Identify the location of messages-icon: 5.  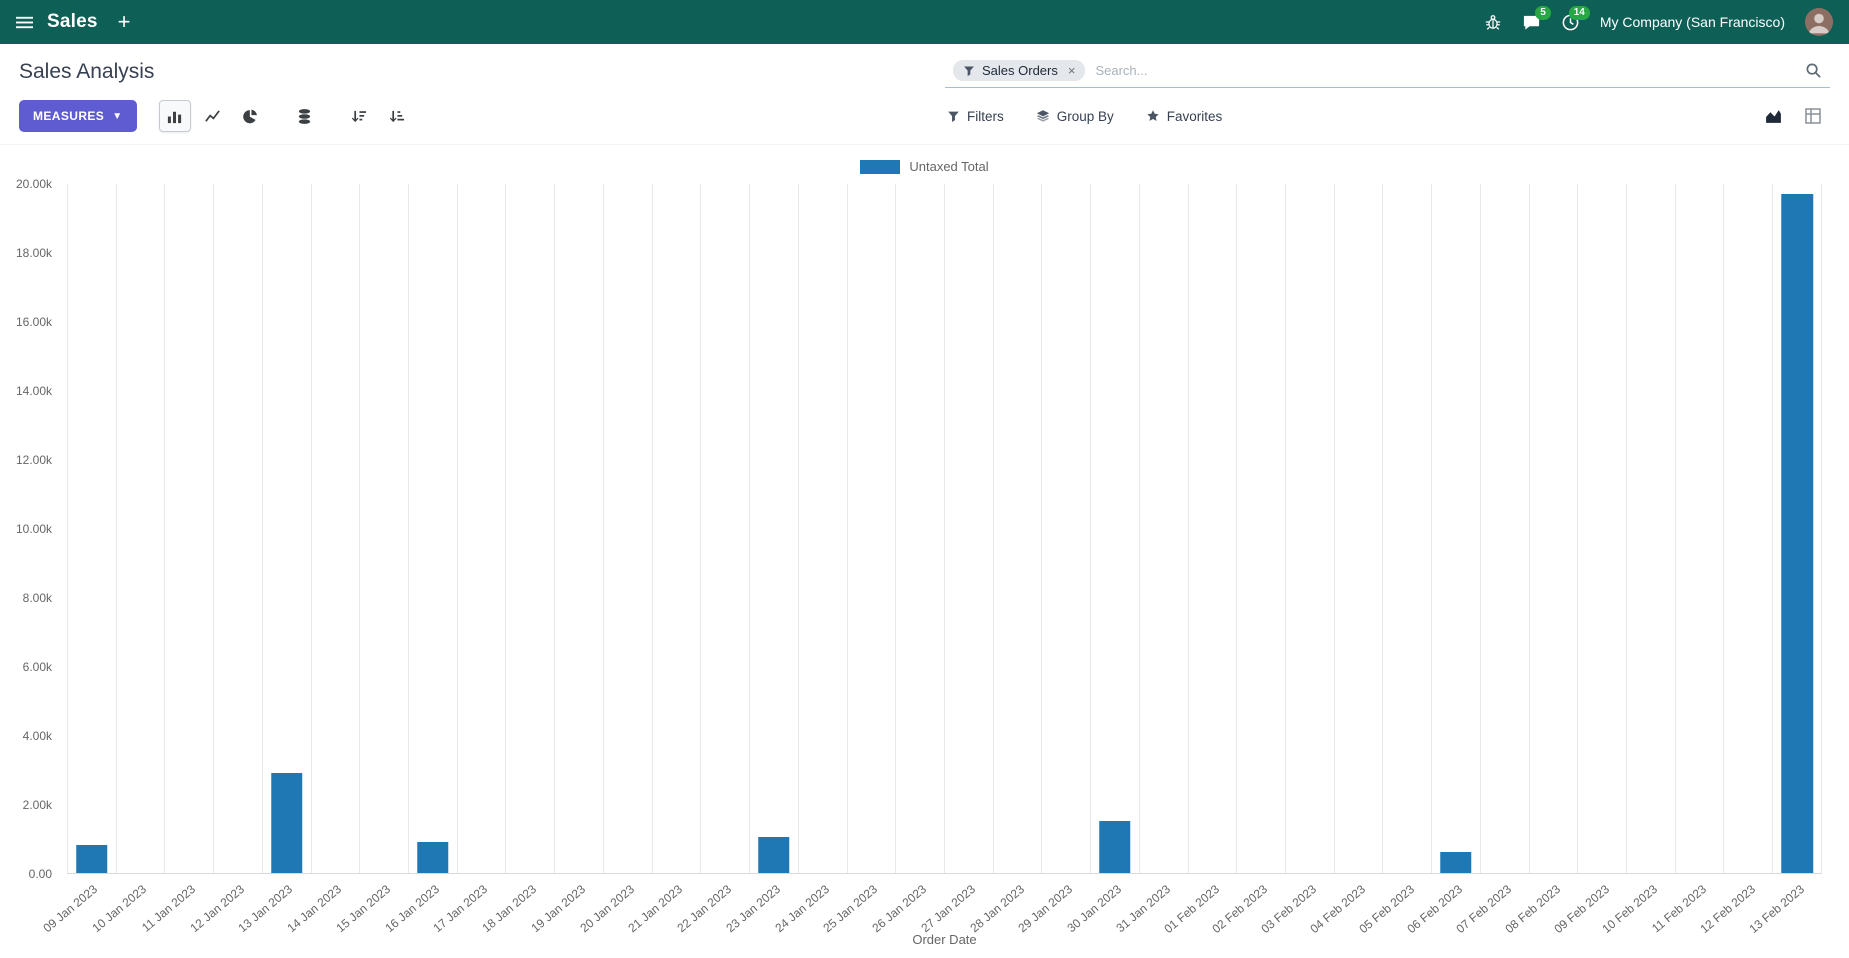
(1536, 18).